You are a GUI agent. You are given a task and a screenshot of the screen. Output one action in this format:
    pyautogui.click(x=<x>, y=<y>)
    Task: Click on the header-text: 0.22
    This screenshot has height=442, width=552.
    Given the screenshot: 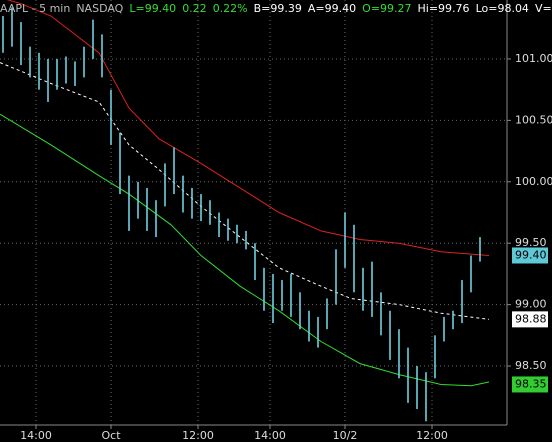 What is the action you would take?
    pyautogui.click(x=194, y=8)
    